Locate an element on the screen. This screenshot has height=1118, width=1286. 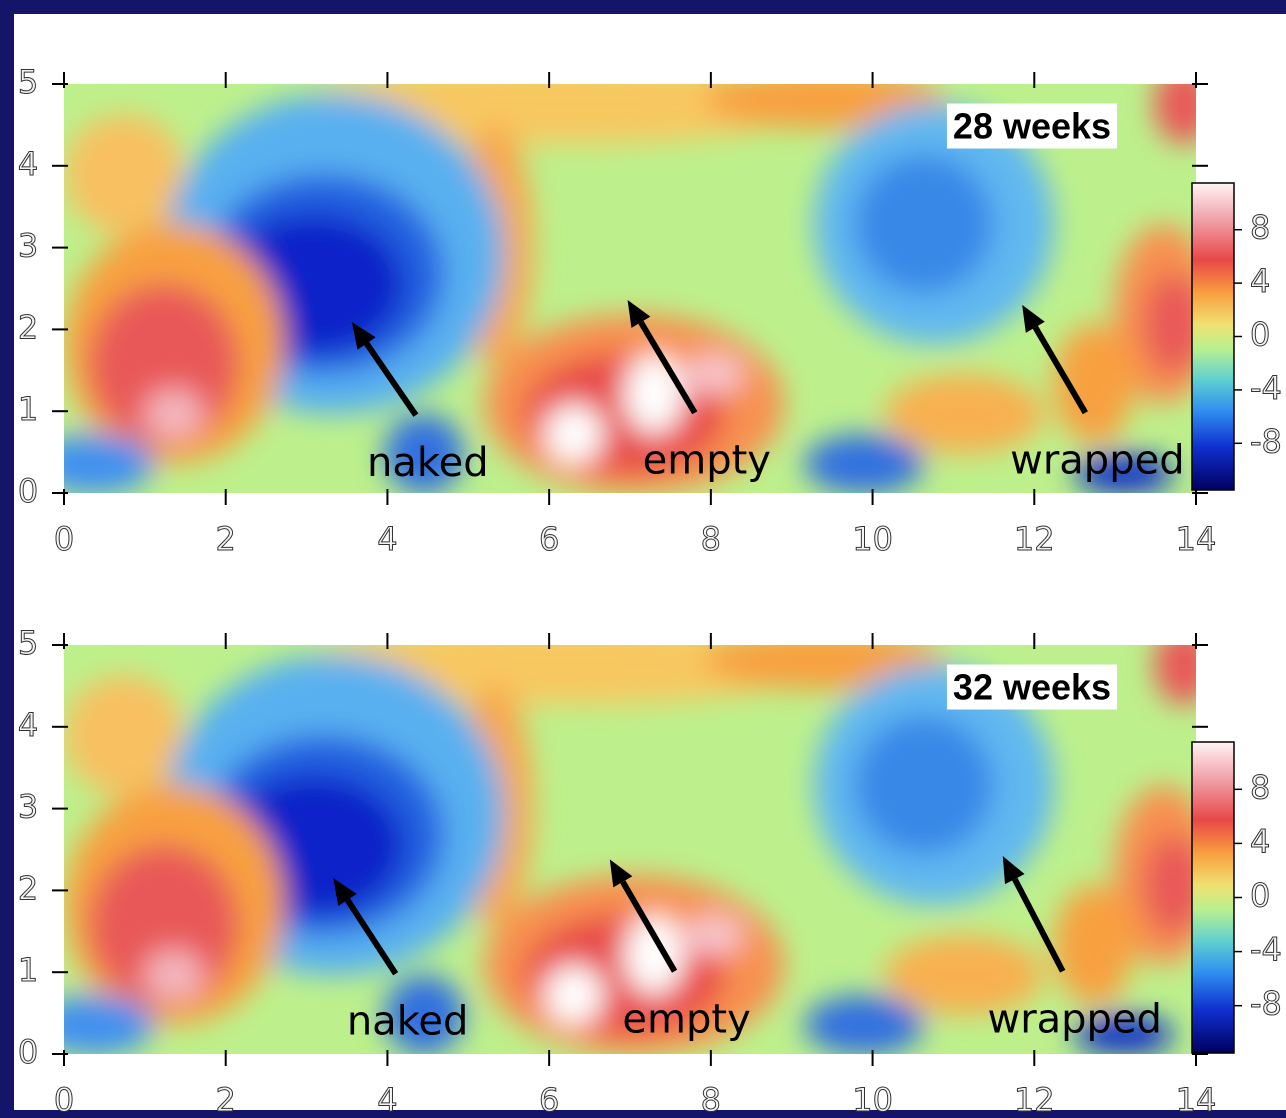
panel-label: 28 weeks is located at coordinates (1032, 126).